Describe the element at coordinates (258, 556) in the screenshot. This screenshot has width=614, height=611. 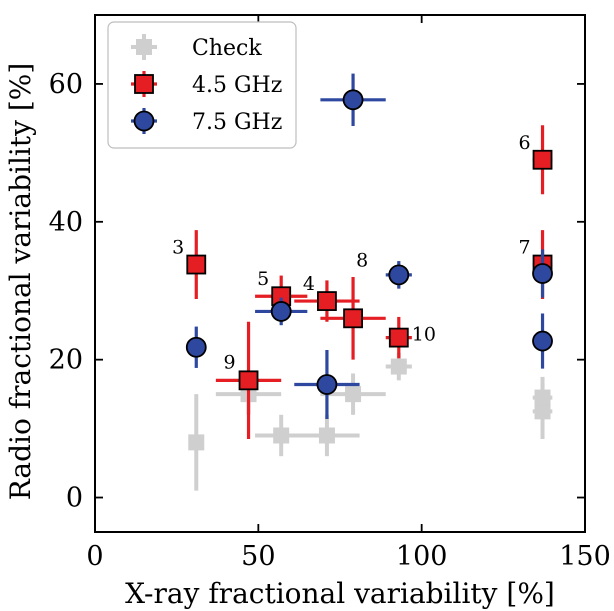
I see `x-tick-label: 50` at that location.